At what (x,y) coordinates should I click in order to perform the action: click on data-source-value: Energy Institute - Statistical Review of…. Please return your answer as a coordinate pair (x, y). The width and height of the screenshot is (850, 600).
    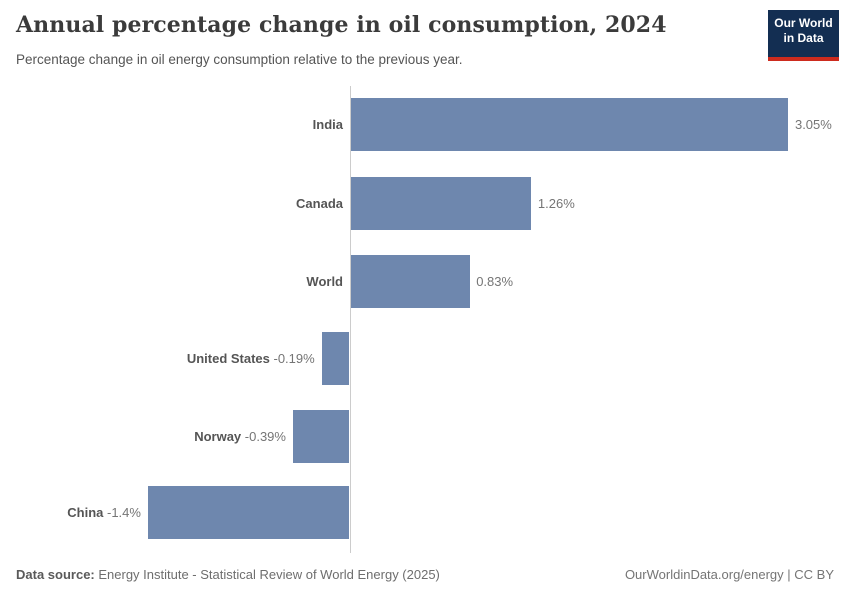
    Looking at the image, I should click on (267, 574).